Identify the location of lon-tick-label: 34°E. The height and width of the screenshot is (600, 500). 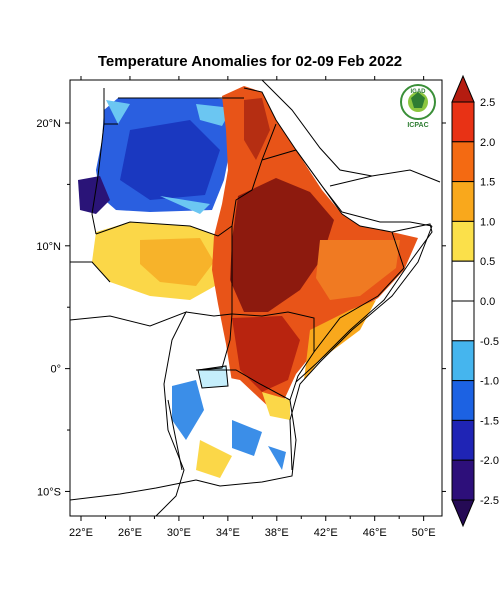
(228, 533).